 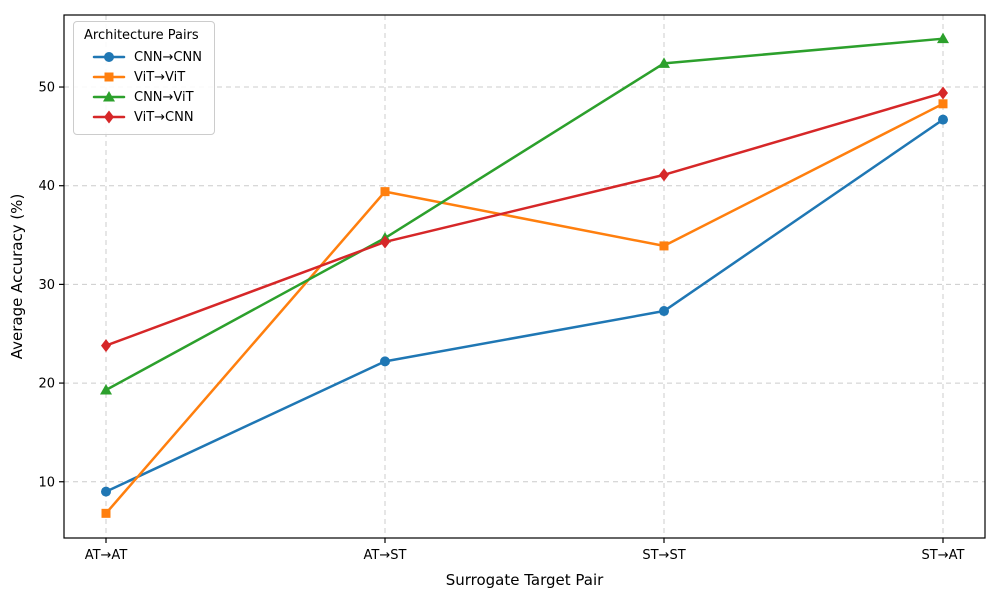 What do you see at coordinates (46, 384) in the screenshot?
I see `y-tick-label: 20` at bounding box center [46, 384].